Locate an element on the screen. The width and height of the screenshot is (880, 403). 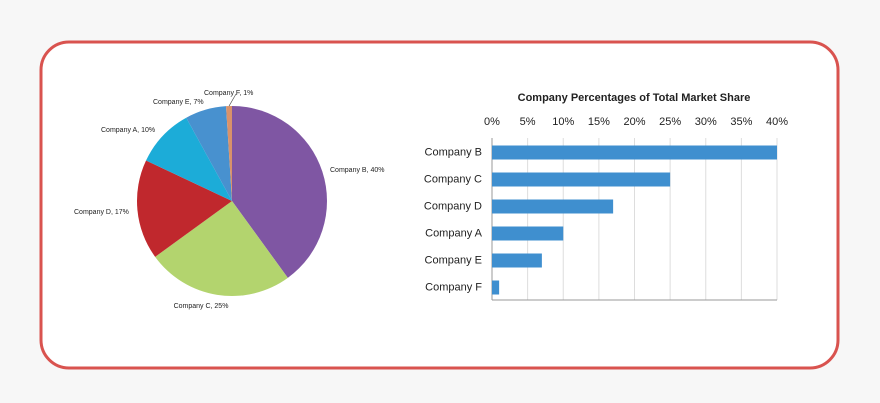
pie-label: Company E, 7% is located at coordinates (178, 102).